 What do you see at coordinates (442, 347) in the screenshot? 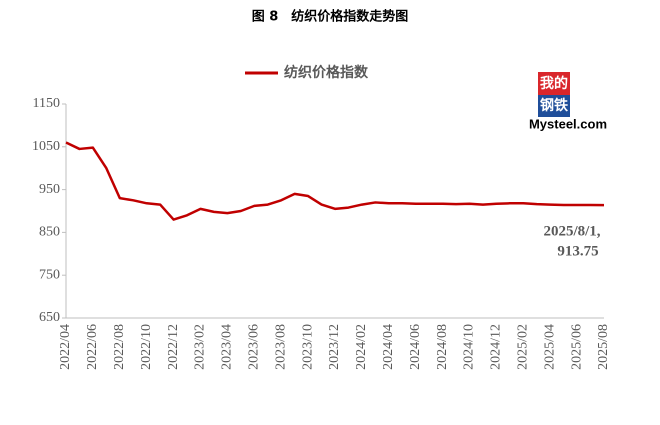
I see `x-tick-label: 2024/08` at bounding box center [442, 347].